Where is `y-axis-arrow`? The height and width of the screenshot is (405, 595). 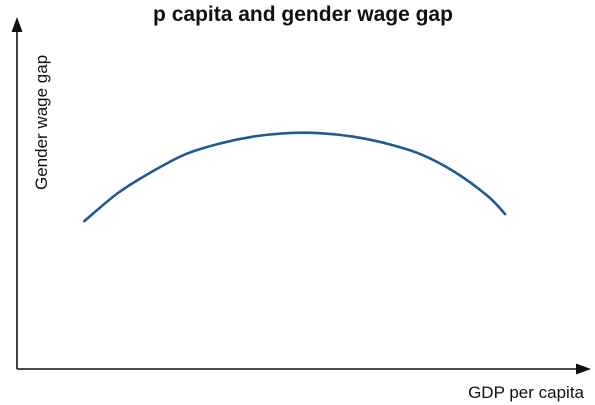 y-axis-arrow is located at coordinates (17, 24).